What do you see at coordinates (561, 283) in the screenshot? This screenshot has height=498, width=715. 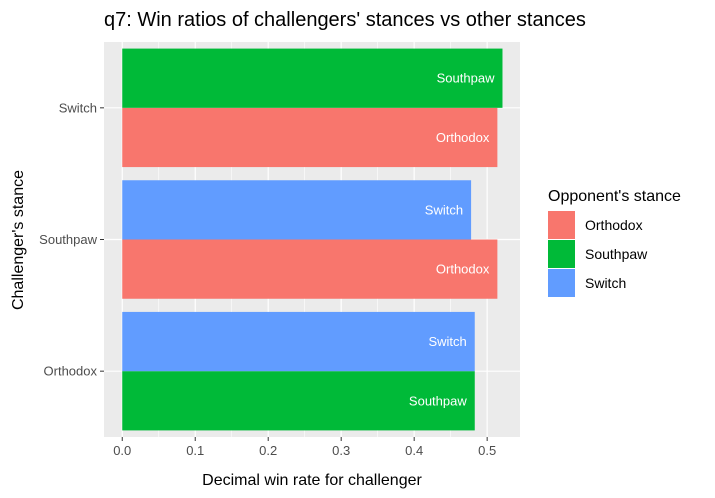 I see `legend-key-switch` at bounding box center [561, 283].